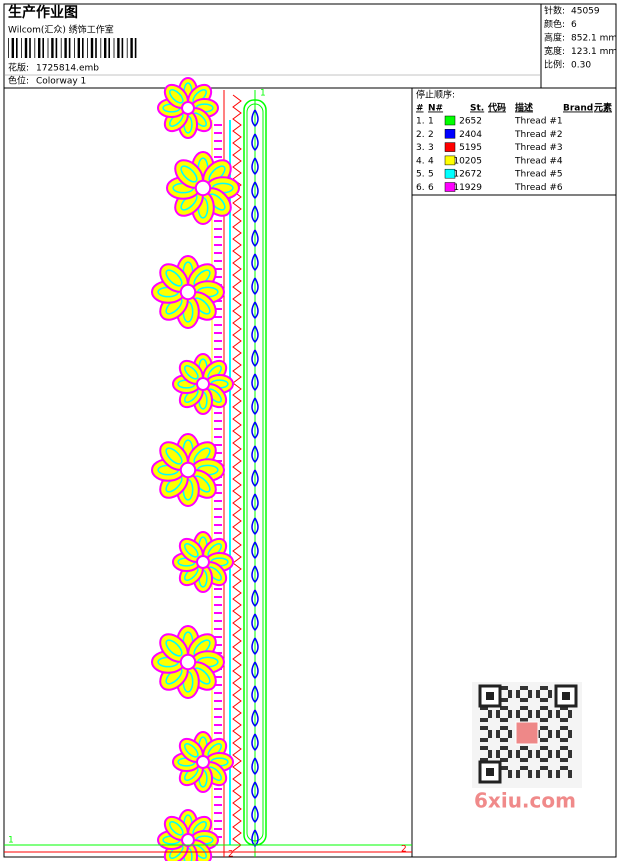 The height and width of the screenshot is (861, 620). I want to click on info-label: 高度:, so click(554, 38).